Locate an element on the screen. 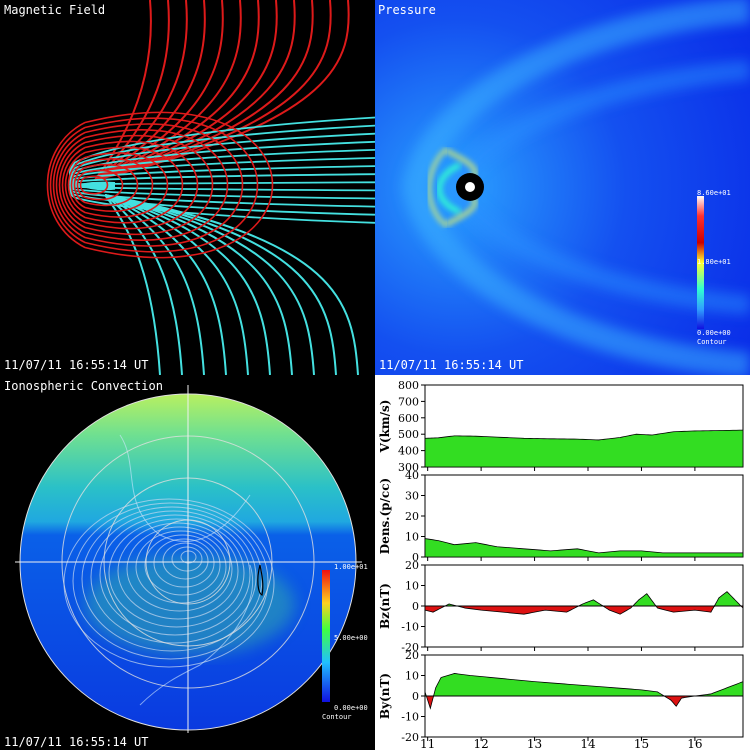  iono-timestamp: 11/07/11 16:55:14 UT is located at coordinates (76, 742).